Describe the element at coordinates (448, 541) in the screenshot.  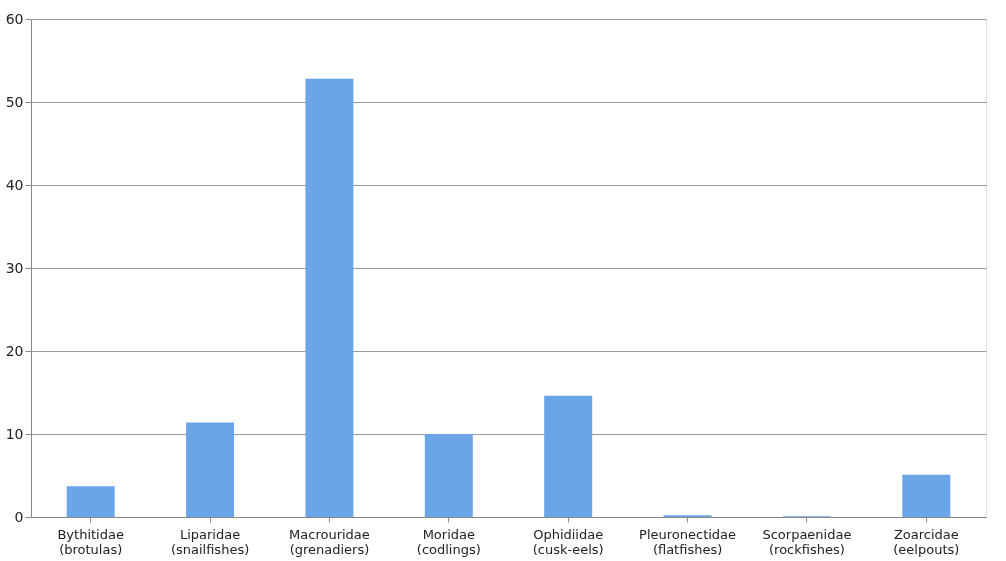
I see `x-tick-label: Moridae (codlings)` at that location.